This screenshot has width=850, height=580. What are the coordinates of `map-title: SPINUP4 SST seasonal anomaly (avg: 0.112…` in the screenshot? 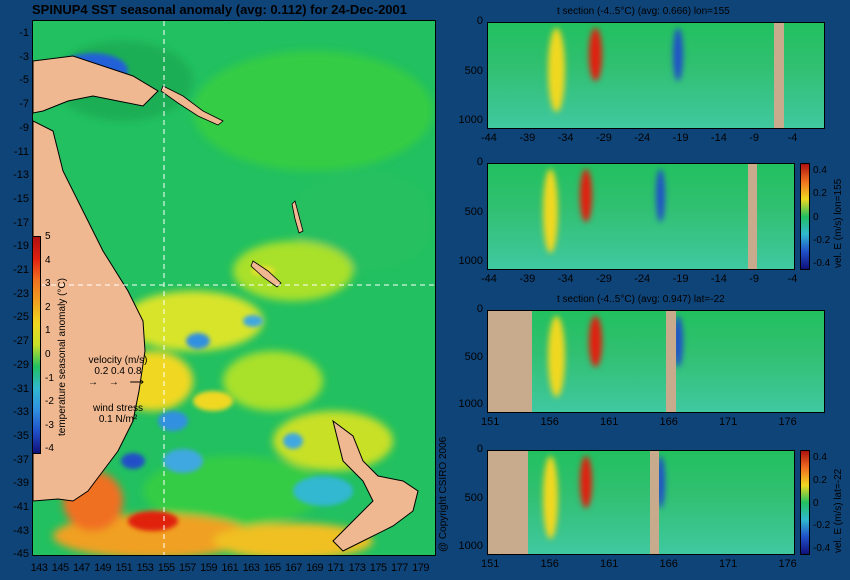 It's located at (220, 9).